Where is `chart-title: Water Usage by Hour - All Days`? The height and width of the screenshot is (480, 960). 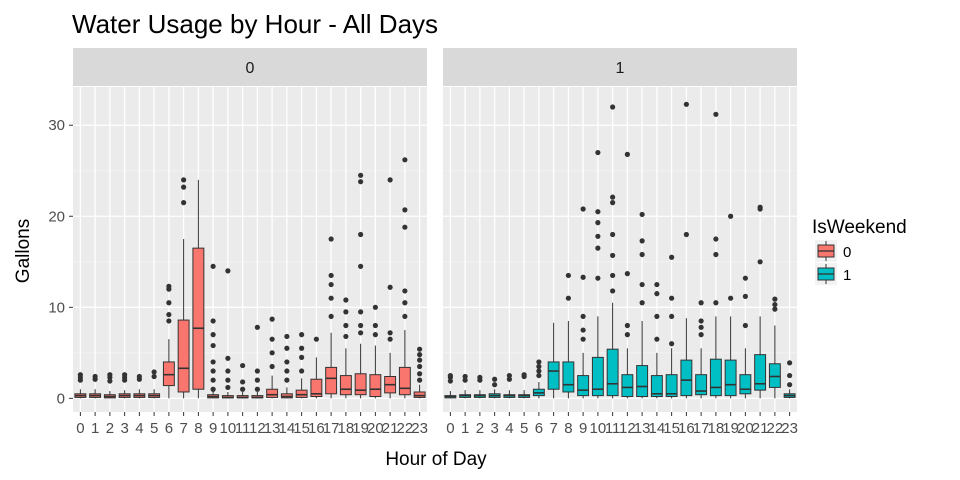
chart-title: Water Usage by Hour - All Days is located at coordinates (255, 24).